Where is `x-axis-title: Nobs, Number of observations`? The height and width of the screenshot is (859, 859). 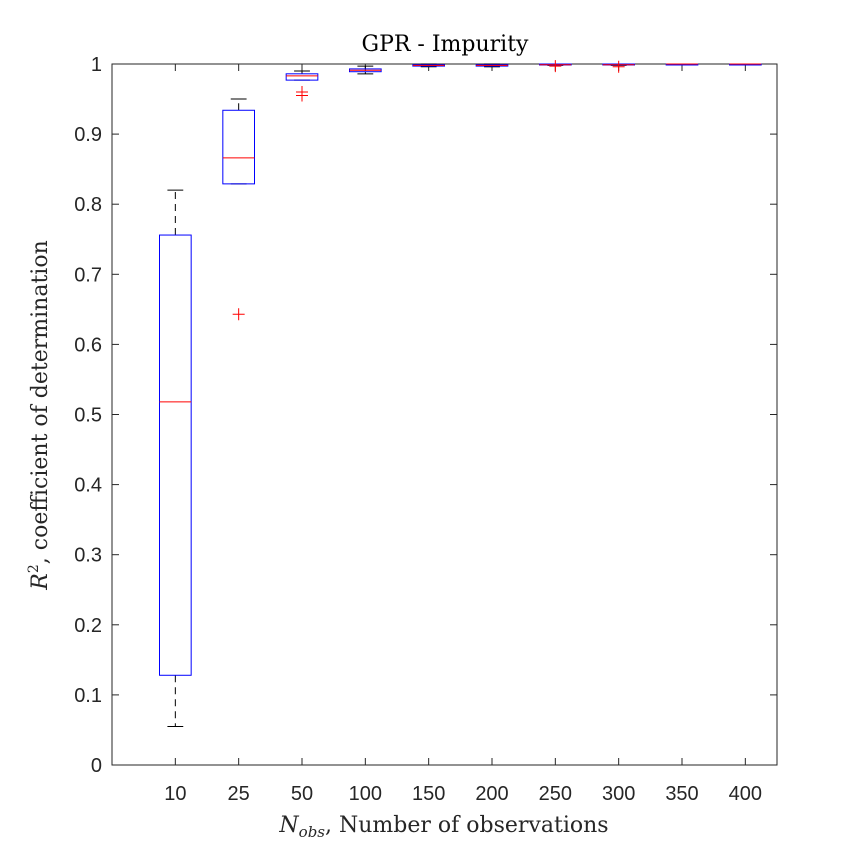 x-axis-title: Nobs, Number of observations is located at coordinates (443, 827).